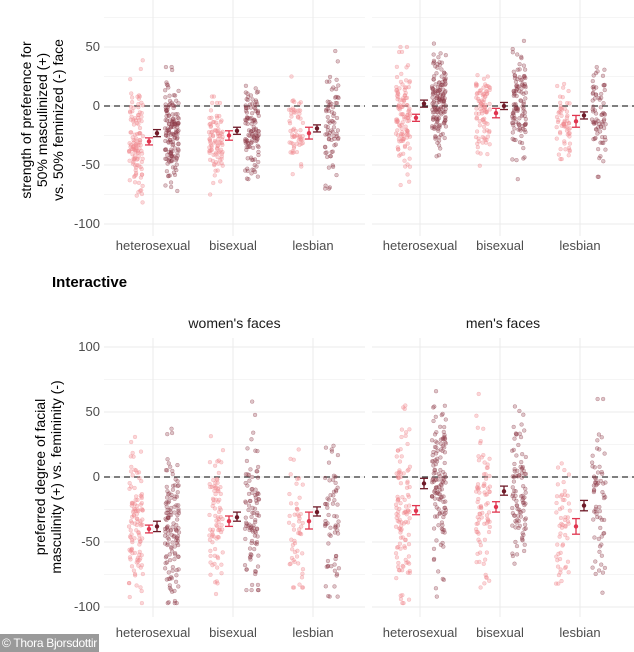 The height and width of the screenshot is (652, 634). I want to click on mean-point, so click(149, 529).